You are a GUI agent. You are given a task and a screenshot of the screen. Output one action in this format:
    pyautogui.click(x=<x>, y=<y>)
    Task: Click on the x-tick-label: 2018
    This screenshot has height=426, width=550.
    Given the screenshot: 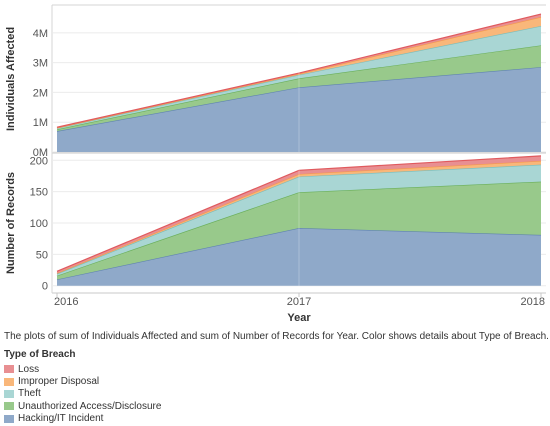 What is the action you would take?
    pyautogui.click(x=533, y=302)
    